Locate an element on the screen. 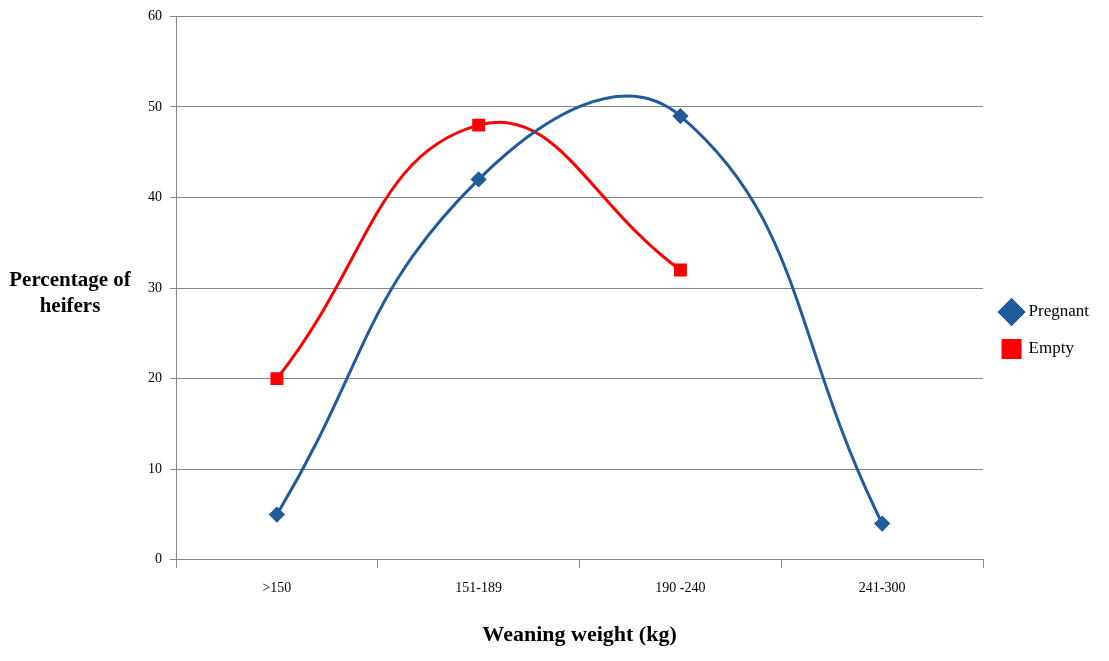 The image size is (1109, 661). y-tick-label: 0 is located at coordinates (158, 559).